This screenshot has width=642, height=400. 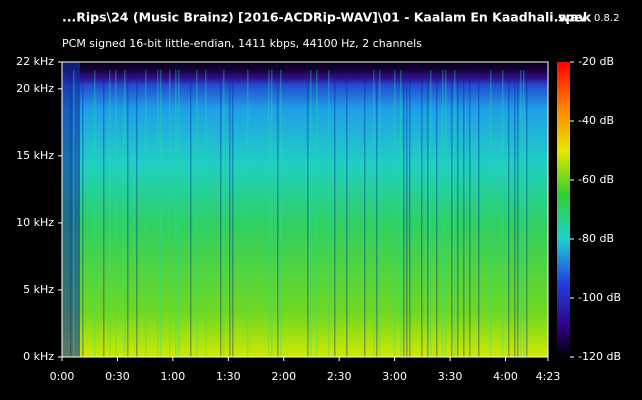 What do you see at coordinates (38, 356) in the screenshot?
I see `y-tick-label: 0 kHz` at bounding box center [38, 356].